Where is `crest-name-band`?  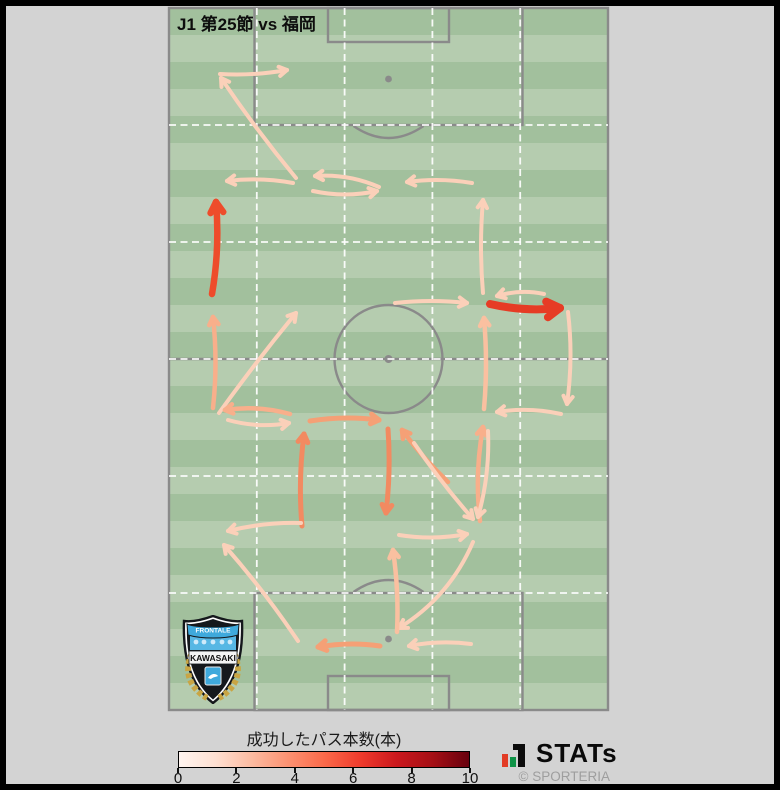 crest-name-band is located at coordinates (213, 657).